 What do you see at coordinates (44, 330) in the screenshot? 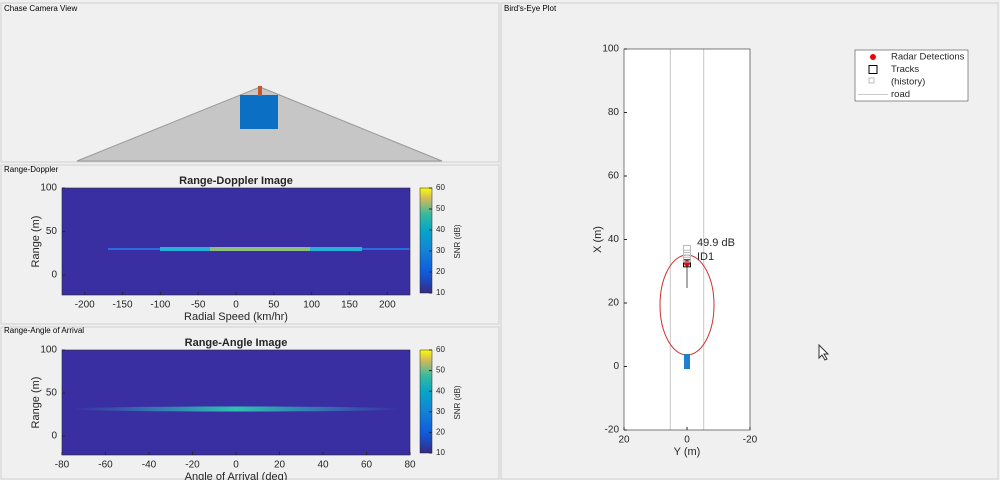
I see `panel-title: Range-Angle of Arrival` at bounding box center [44, 330].